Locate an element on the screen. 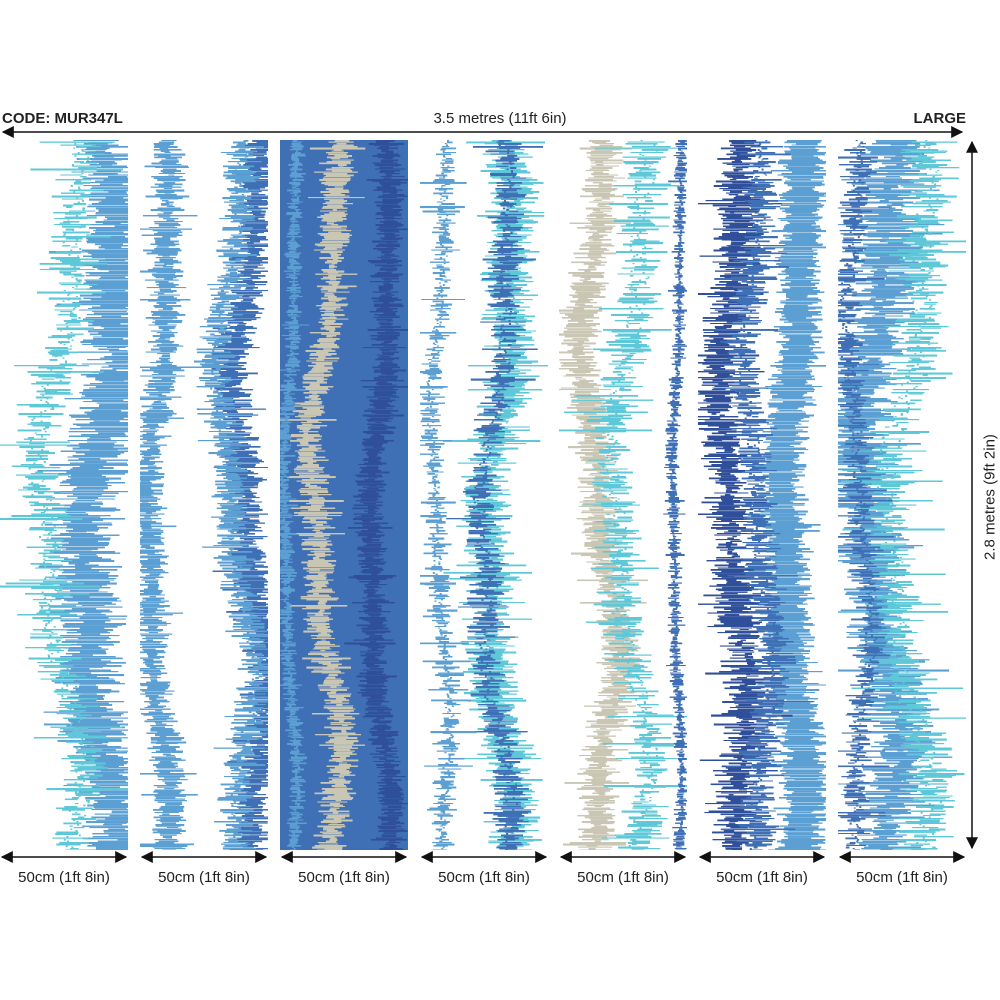  total-width-label: 3.5 metres (11ft 6in) is located at coordinates (500, 118).